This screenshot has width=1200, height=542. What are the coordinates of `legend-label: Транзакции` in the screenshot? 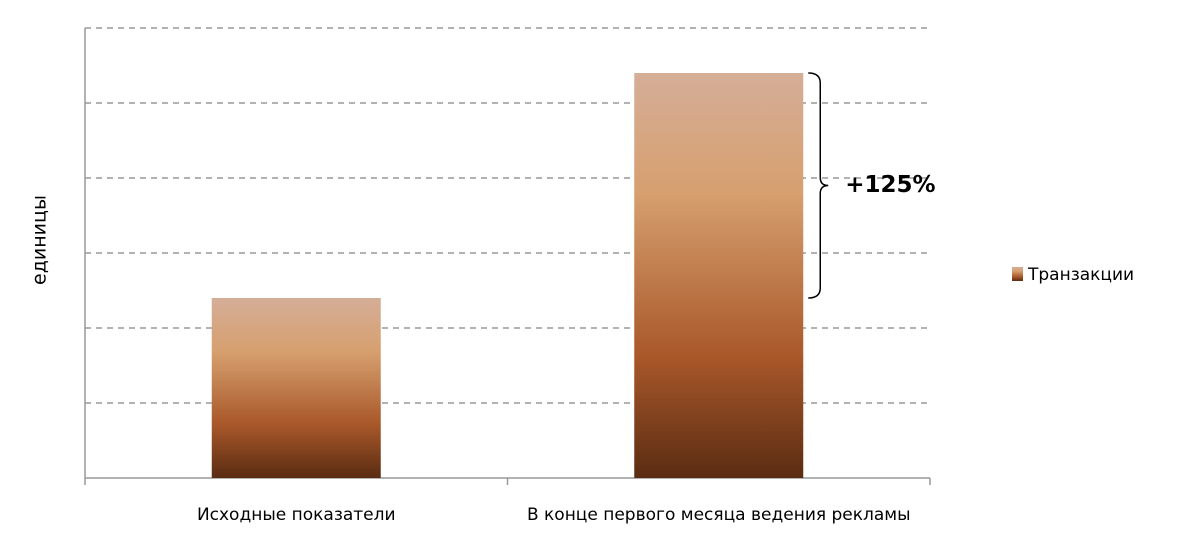 It's located at (1080, 275).